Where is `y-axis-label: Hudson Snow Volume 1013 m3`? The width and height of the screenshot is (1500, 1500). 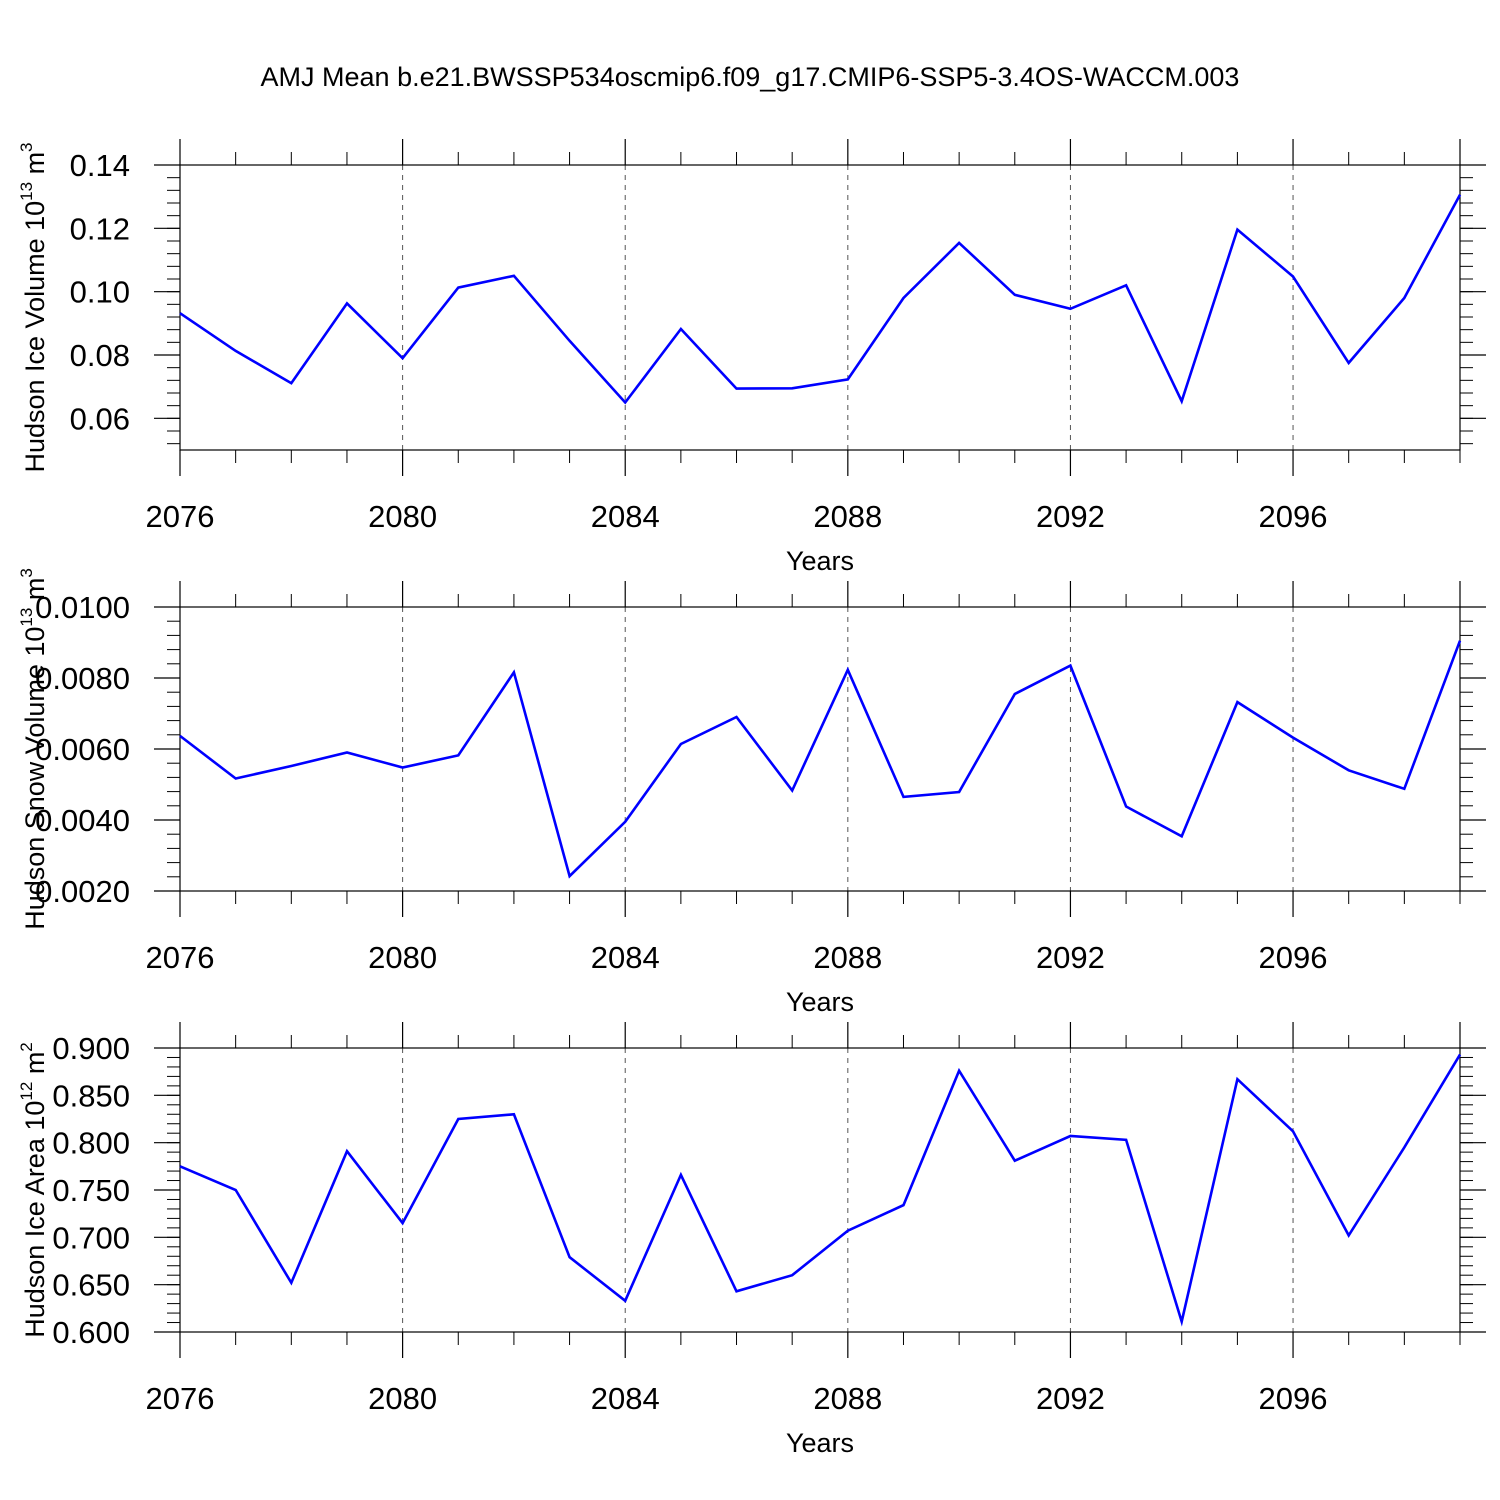 y-axis-label: Hudson Snow Volume 1013 m3 is located at coordinates (33, 749).